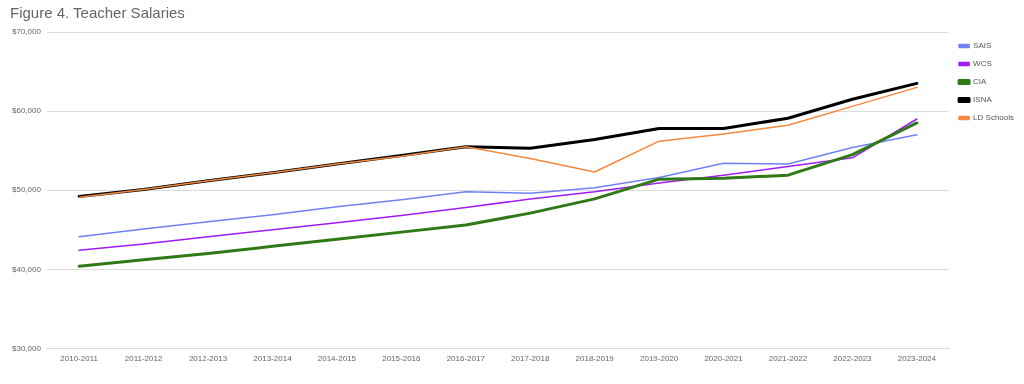 This screenshot has width=1024, height=384. I want to click on chart-title: Figure 4. Teacher Salaries, so click(97, 12).